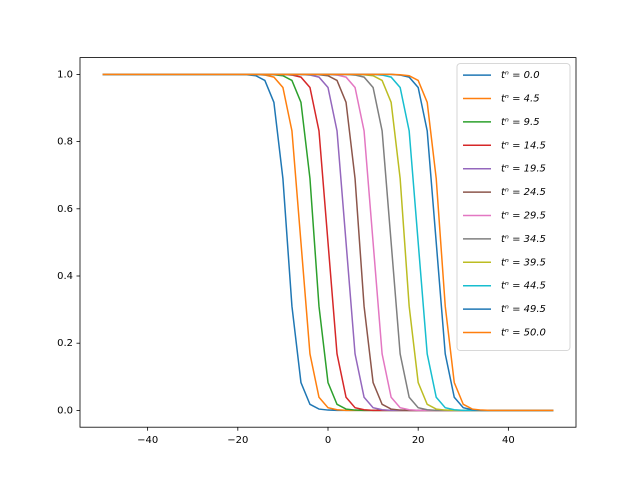 The width and height of the screenshot is (640, 480). What do you see at coordinates (523, 239) in the screenshot?
I see `legend-label: tⁿ = 34.5` at bounding box center [523, 239].